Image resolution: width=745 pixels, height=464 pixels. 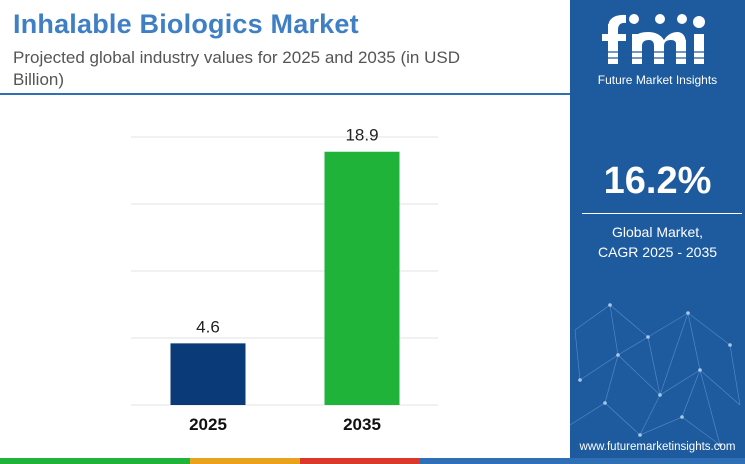 I want to click on chart-title: Inhalable Biologics Market, so click(x=186, y=24).